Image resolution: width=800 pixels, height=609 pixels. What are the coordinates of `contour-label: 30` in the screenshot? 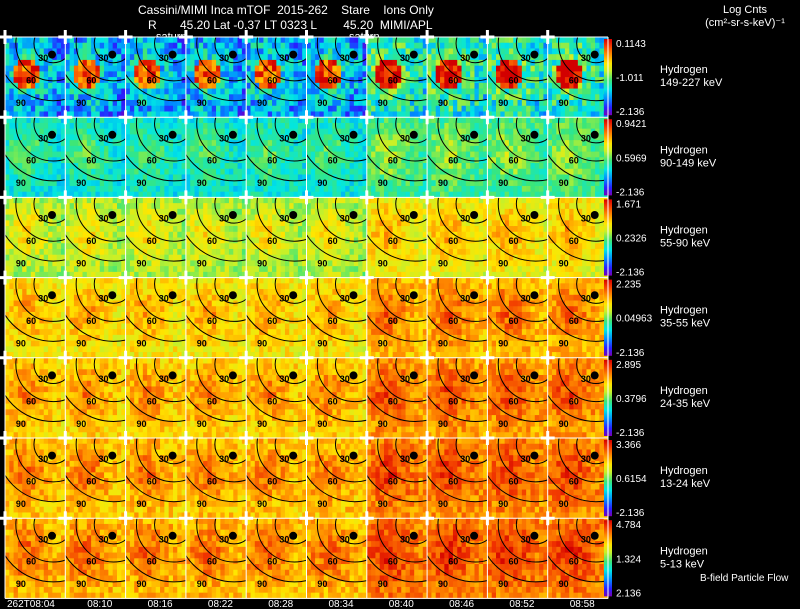 It's located at (164, 138).